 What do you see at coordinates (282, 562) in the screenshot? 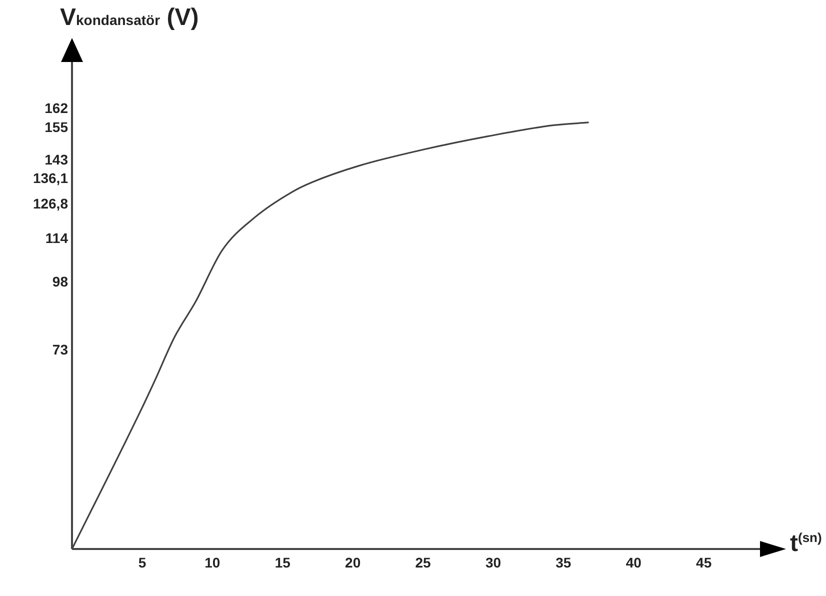
I see `x-tick-label: 15` at bounding box center [282, 562].